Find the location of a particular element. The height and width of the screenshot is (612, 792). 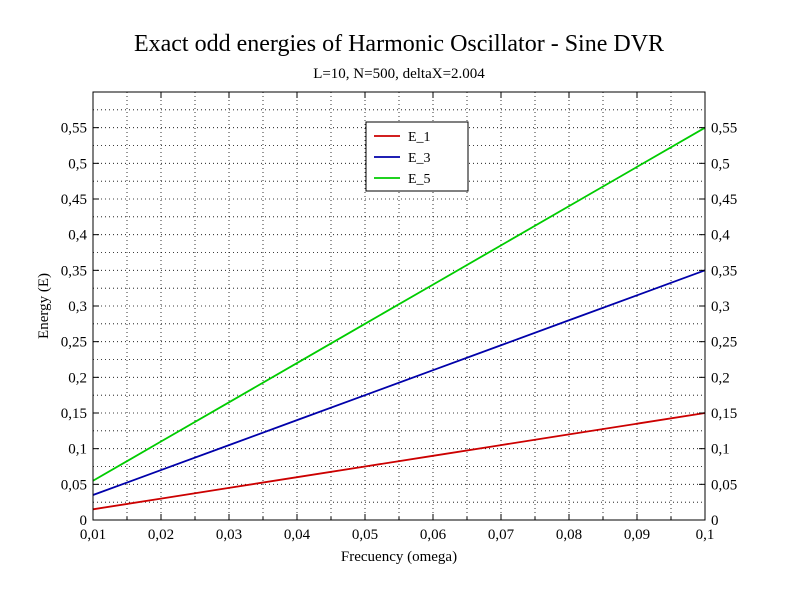

x-tick-label: 0,01 is located at coordinates (93, 535).